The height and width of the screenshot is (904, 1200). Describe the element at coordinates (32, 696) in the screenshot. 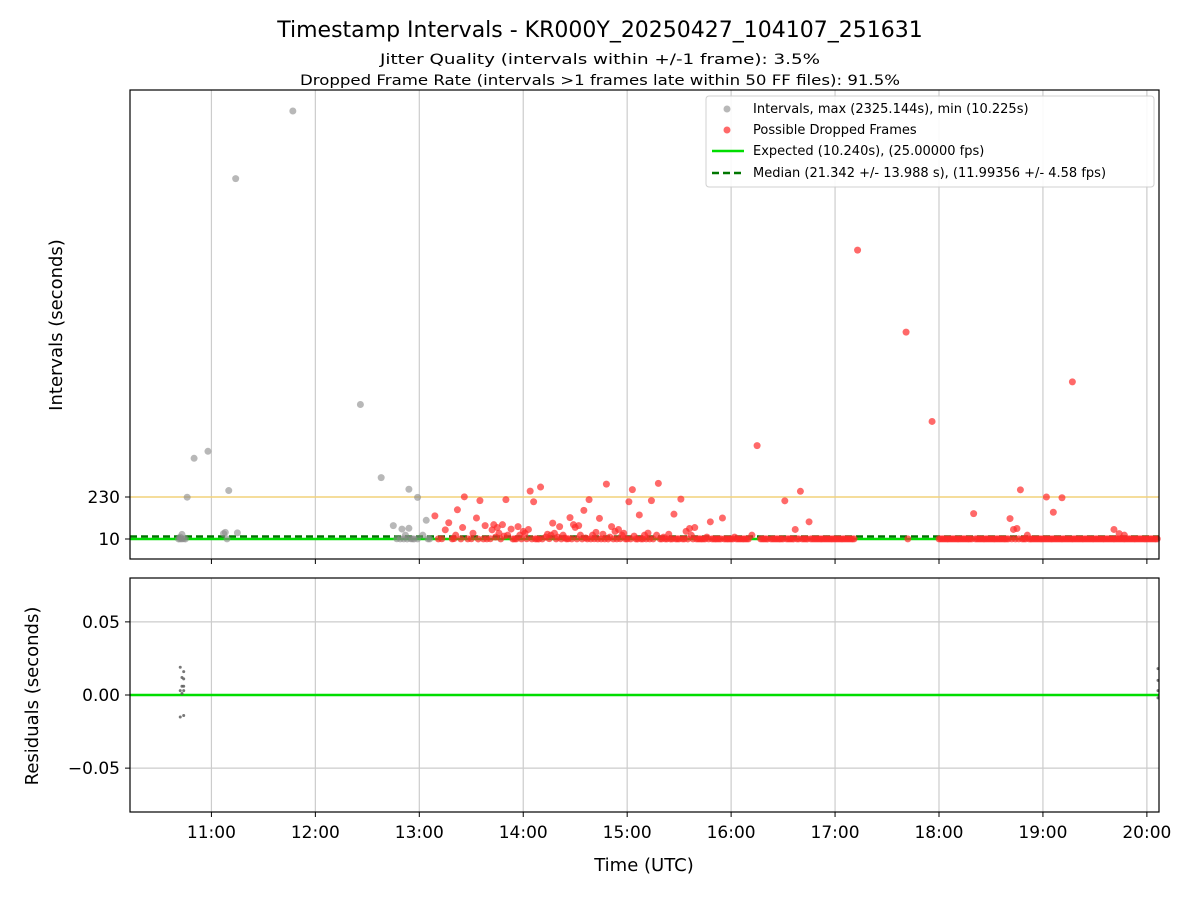

I see `bottom-plot-ylabel: Residuals (seconds)` at that location.